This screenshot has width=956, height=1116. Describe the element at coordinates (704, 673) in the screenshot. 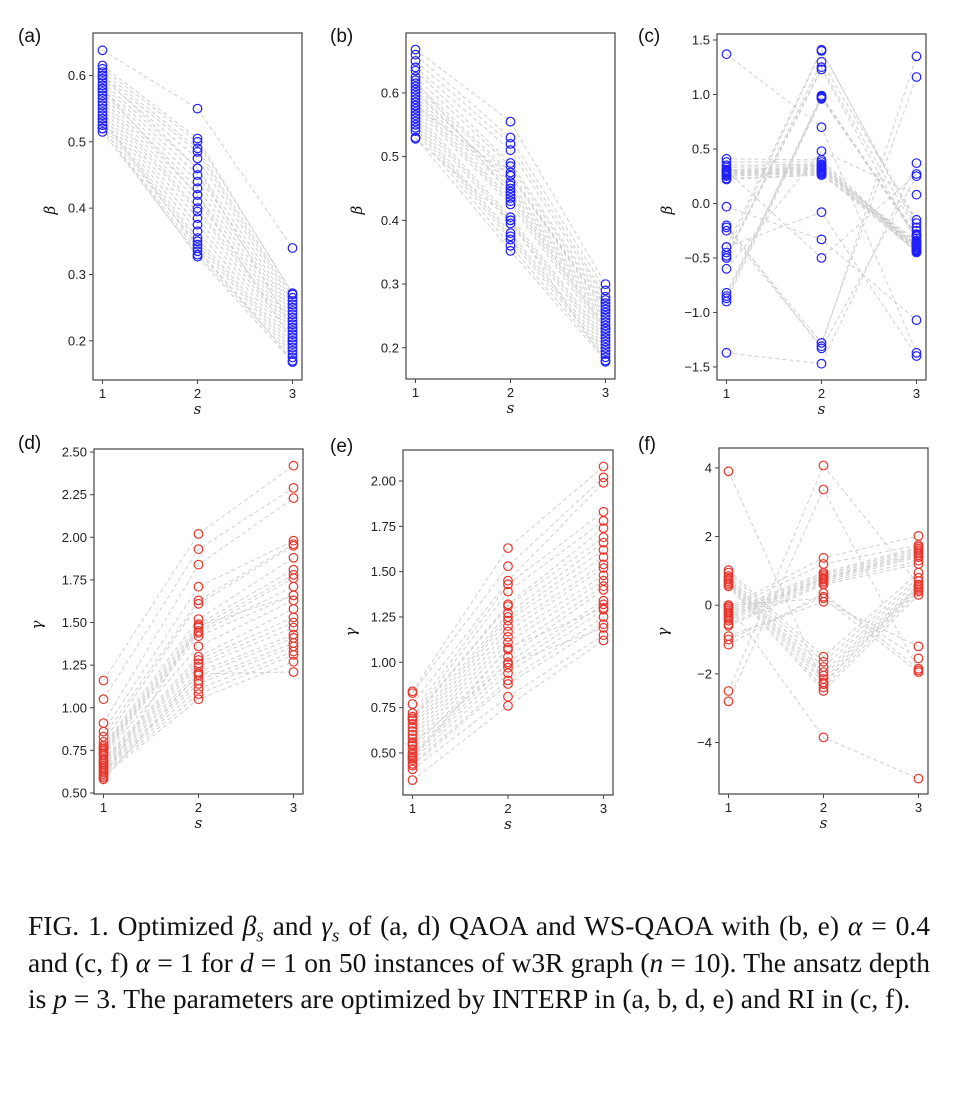

I see `y-tick-label: −2` at that location.